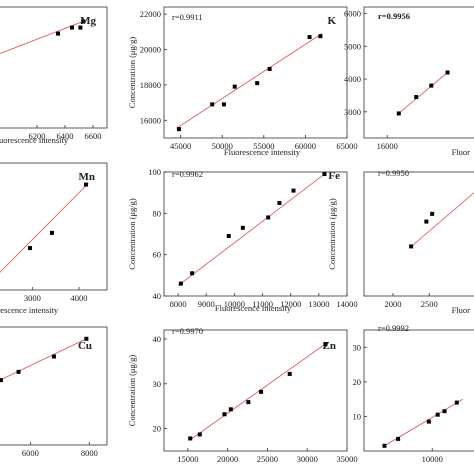 This screenshot has width=474, height=474. I want to click on y-tick-label: 20, so click(157, 429).